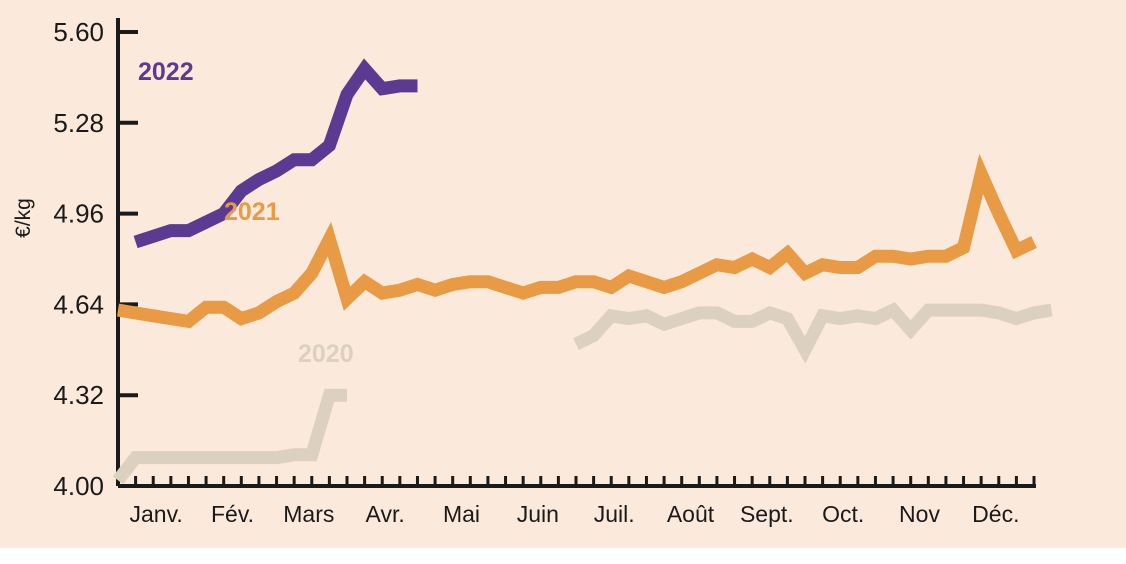 The width and height of the screenshot is (1126, 564). What do you see at coordinates (78, 214) in the screenshot?
I see `y-tick-label: 4.96` at bounding box center [78, 214].